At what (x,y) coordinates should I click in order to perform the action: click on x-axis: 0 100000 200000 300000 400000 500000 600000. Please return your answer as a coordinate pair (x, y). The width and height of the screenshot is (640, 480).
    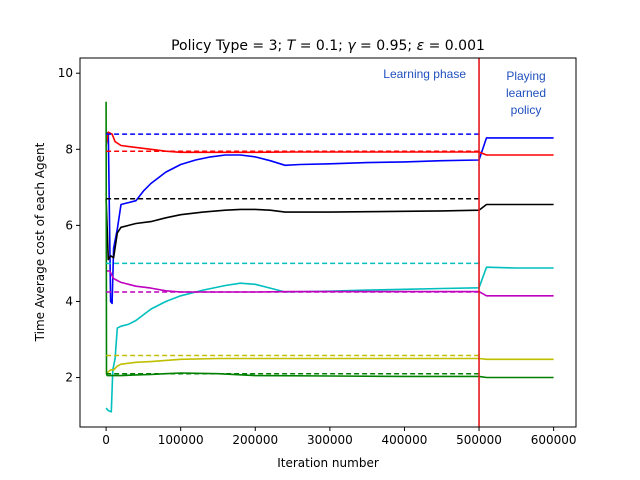
    Looking at the image, I should click on (339, 437).